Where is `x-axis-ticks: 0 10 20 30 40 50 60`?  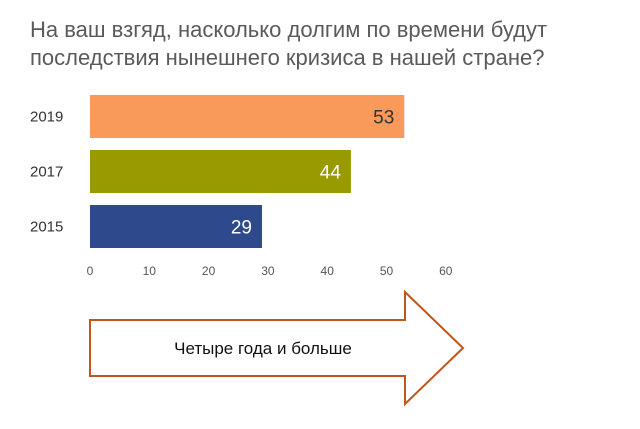
x-axis-ticks: 0 10 20 30 40 50 60 is located at coordinates (270, 271).